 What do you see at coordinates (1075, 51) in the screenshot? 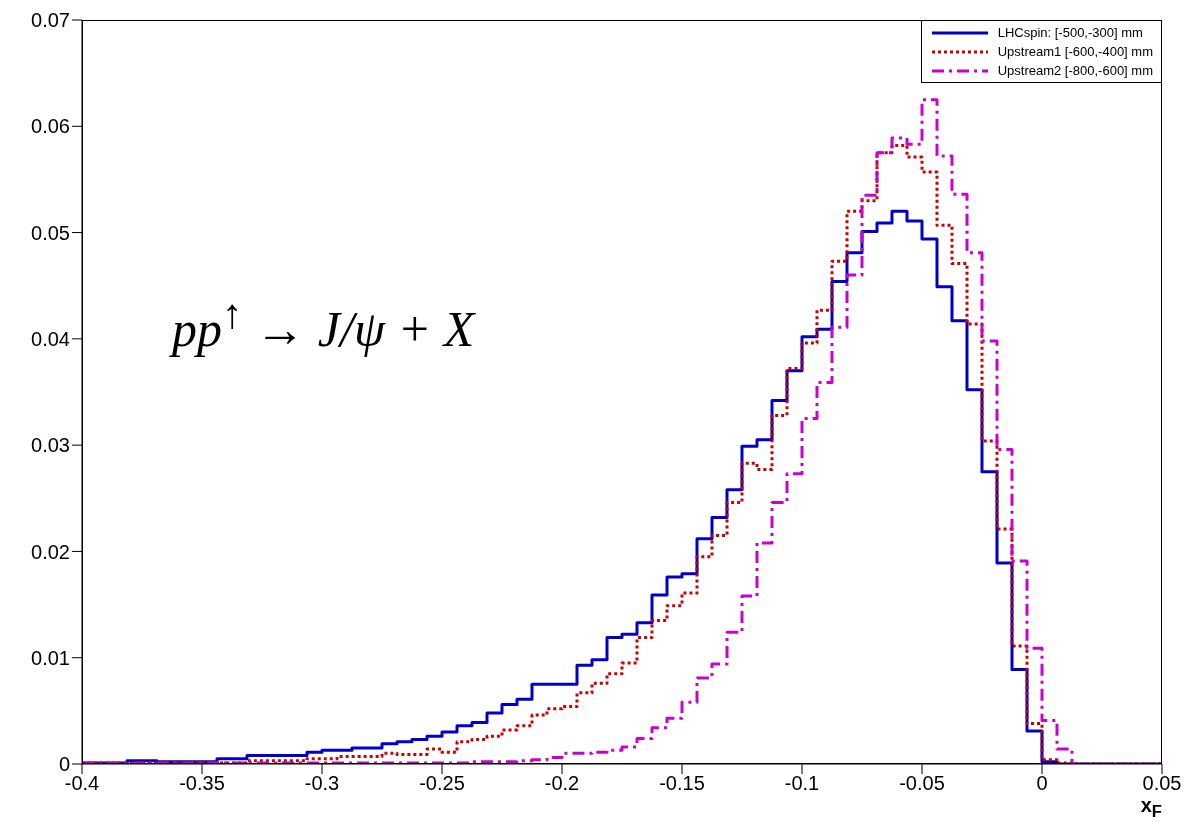
I see `legend-label: Upstream1 [-600,-400] mm` at bounding box center [1075, 51].